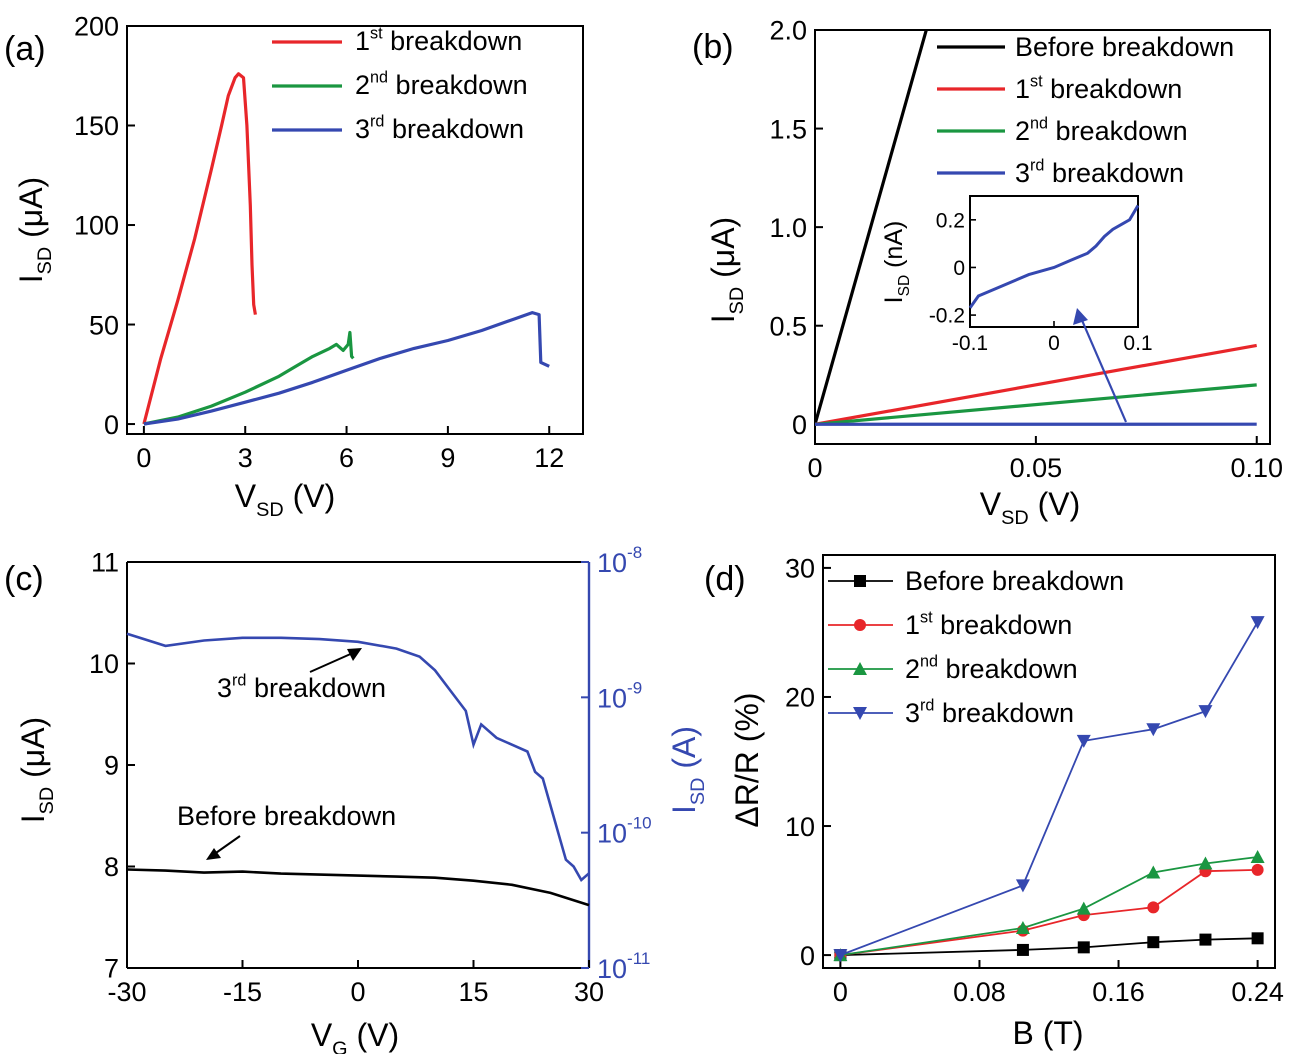 The height and width of the screenshot is (1054, 1292). What do you see at coordinates (362, 41) in the screenshot?
I see `panel-a-legend-label-1-main: 1` at bounding box center [362, 41].